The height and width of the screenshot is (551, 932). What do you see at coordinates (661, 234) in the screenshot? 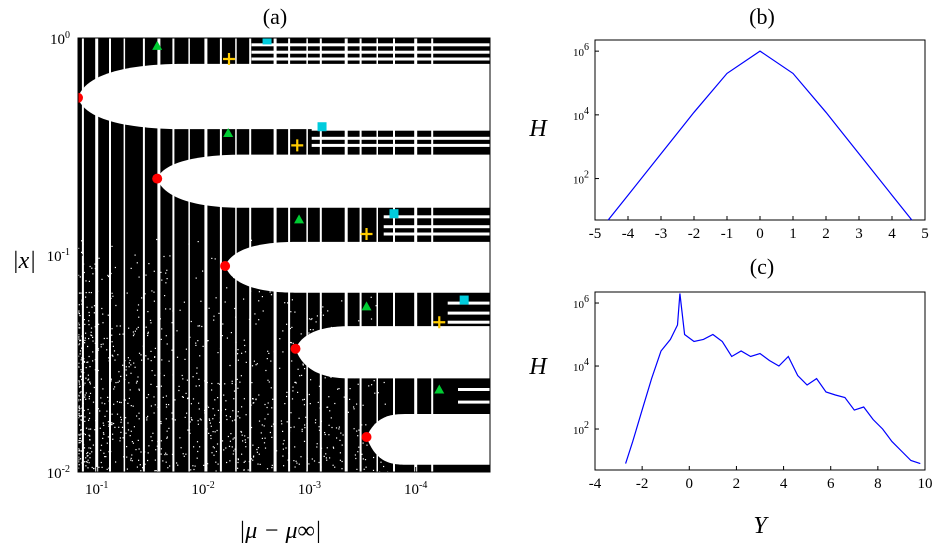
I see `x-tick-label: -3` at bounding box center [661, 234].